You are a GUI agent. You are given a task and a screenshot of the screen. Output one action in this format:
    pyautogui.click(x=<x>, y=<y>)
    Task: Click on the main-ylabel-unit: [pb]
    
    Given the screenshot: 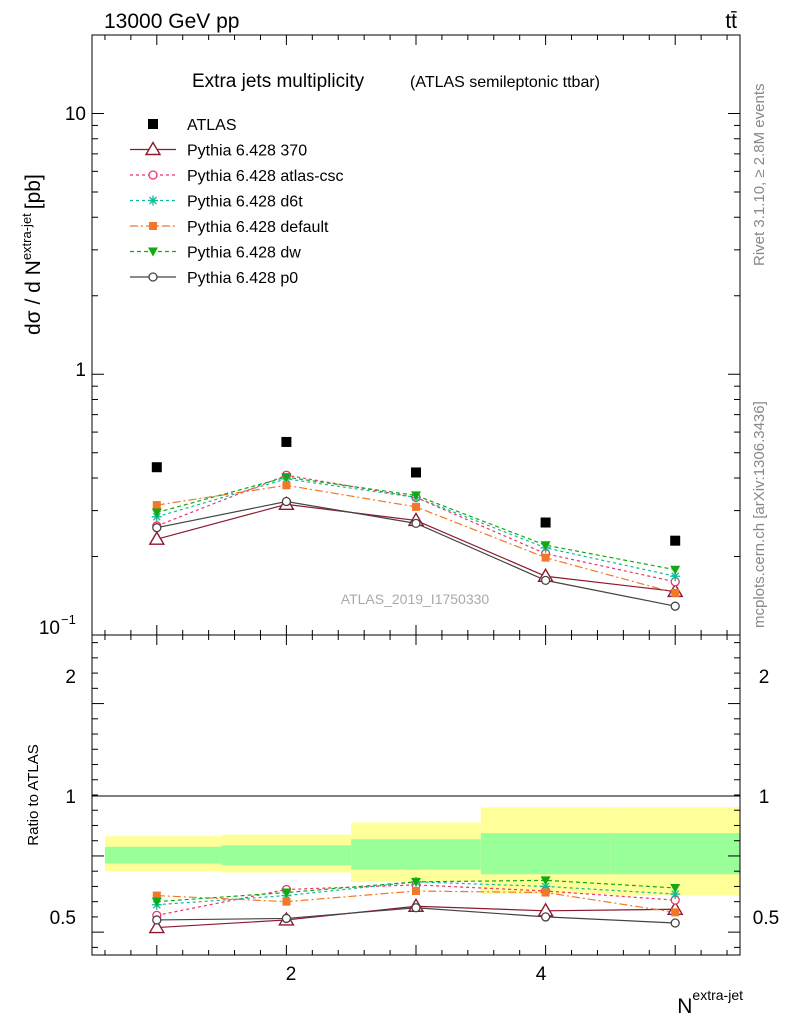 What is the action you would take?
    pyautogui.click(x=33, y=191)
    